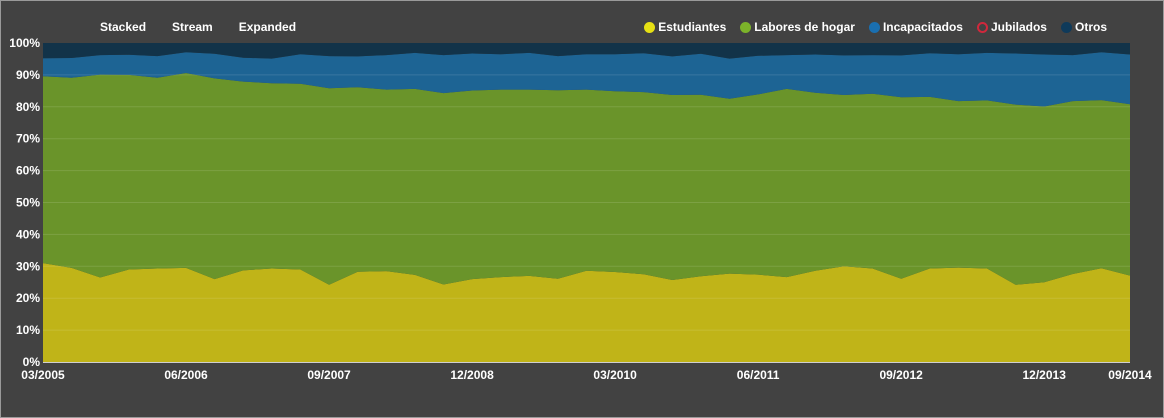 Image resolution: width=1164 pixels, height=418 pixels. Describe the element at coordinates (28, 75) in the screenshot. I see `y-tick-label: 90%` at that location.